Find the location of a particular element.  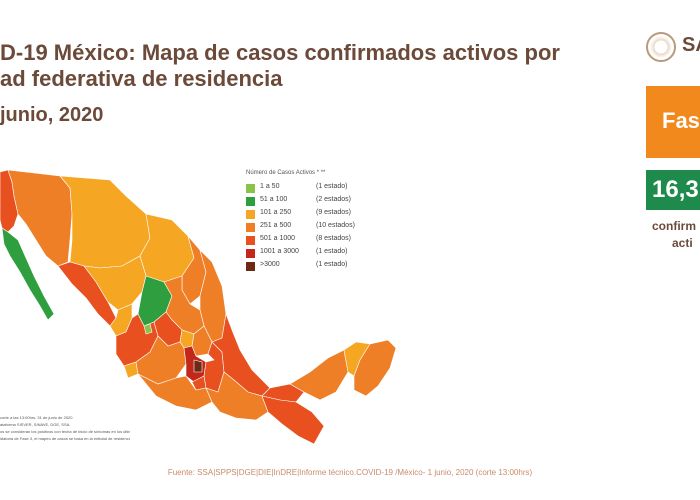

state-chihuahua is located at coordinates (105, 222).